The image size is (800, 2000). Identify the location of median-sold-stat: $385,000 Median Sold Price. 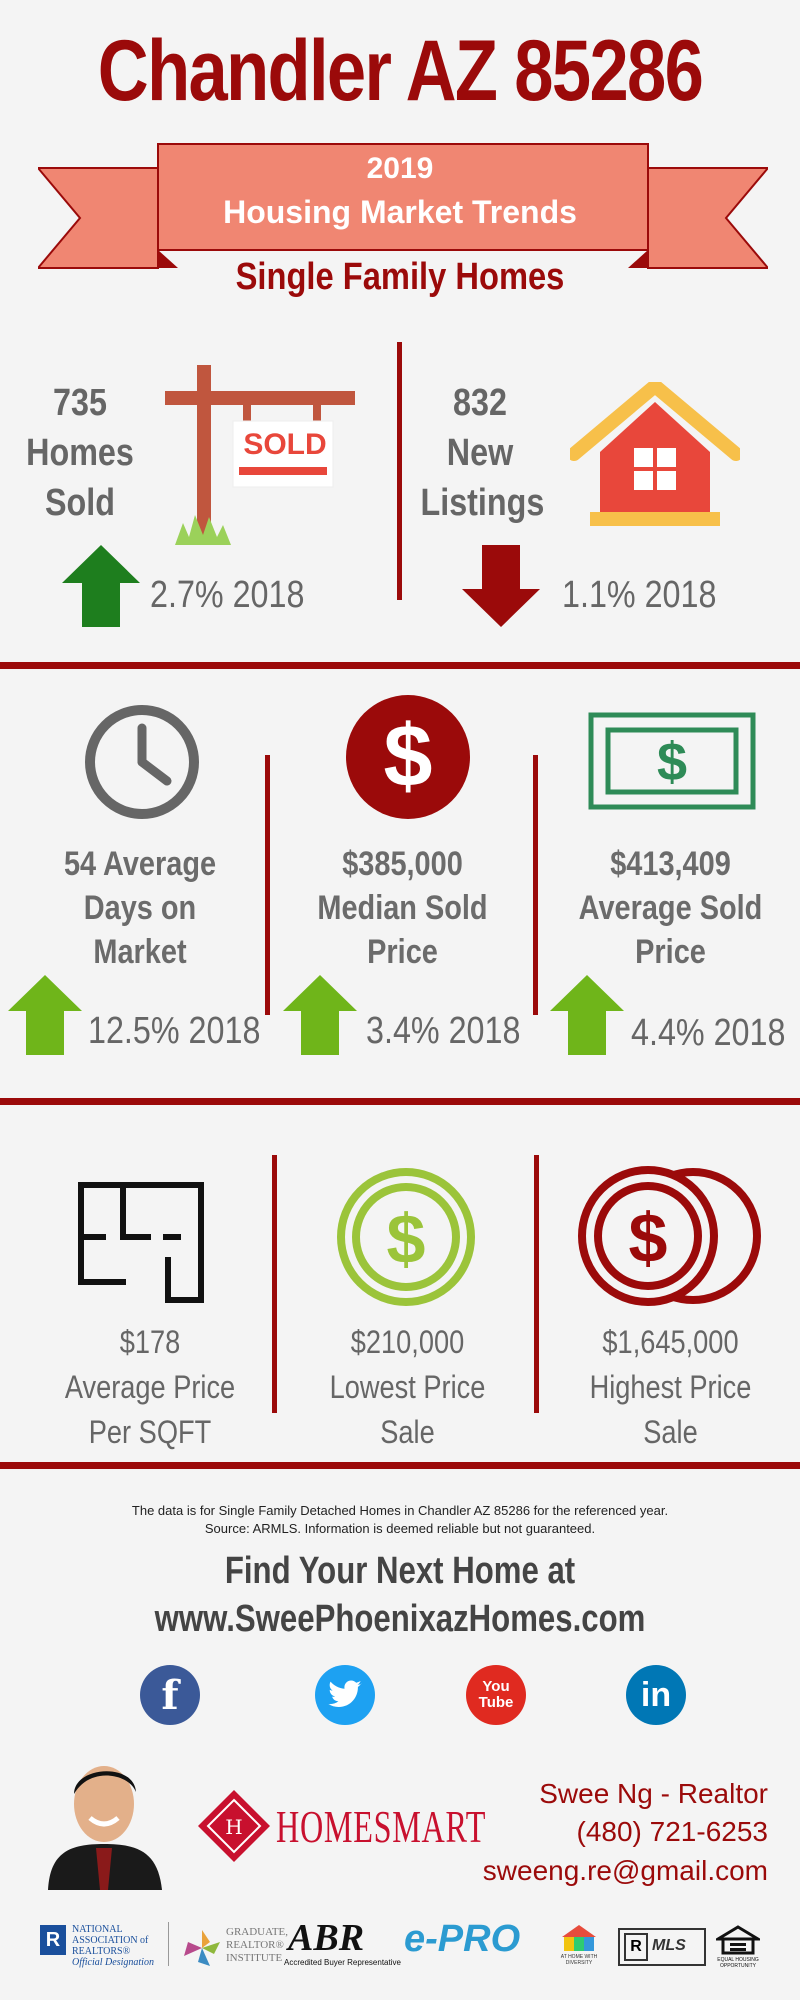
(402, 908).